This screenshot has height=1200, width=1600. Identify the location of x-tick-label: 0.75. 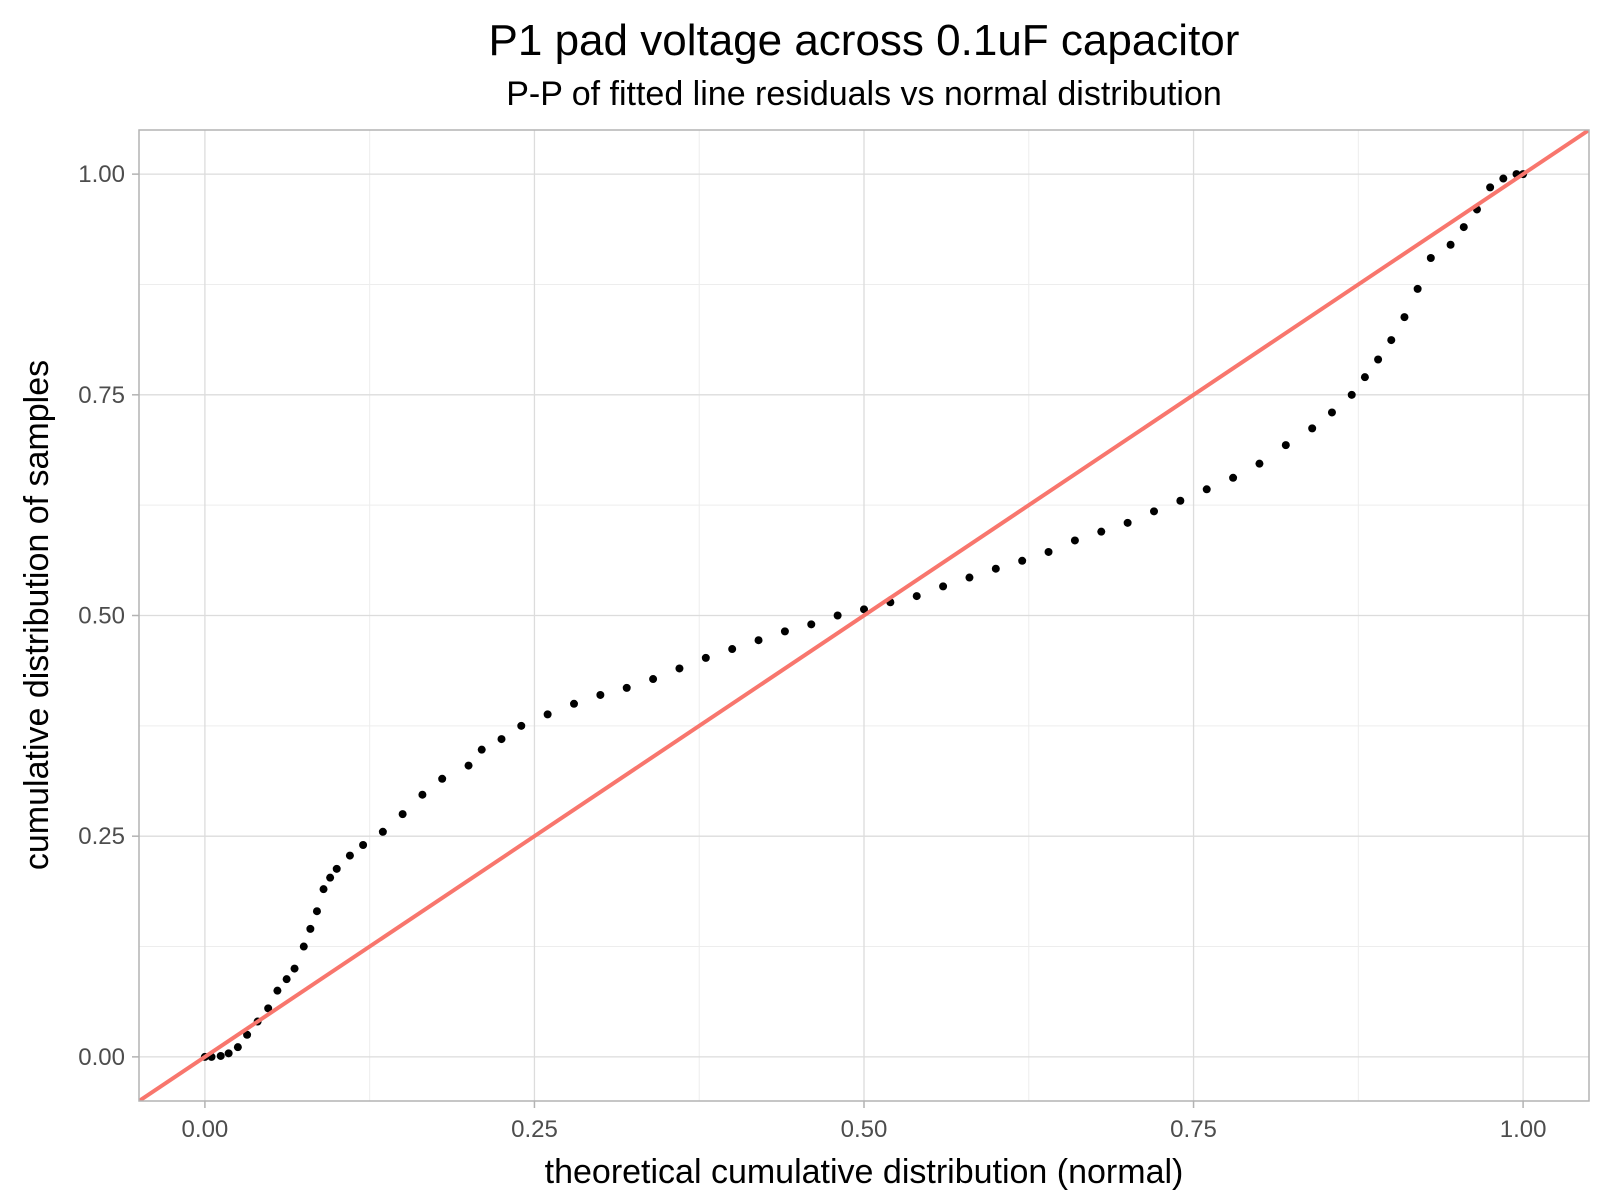
(1193, 1129).